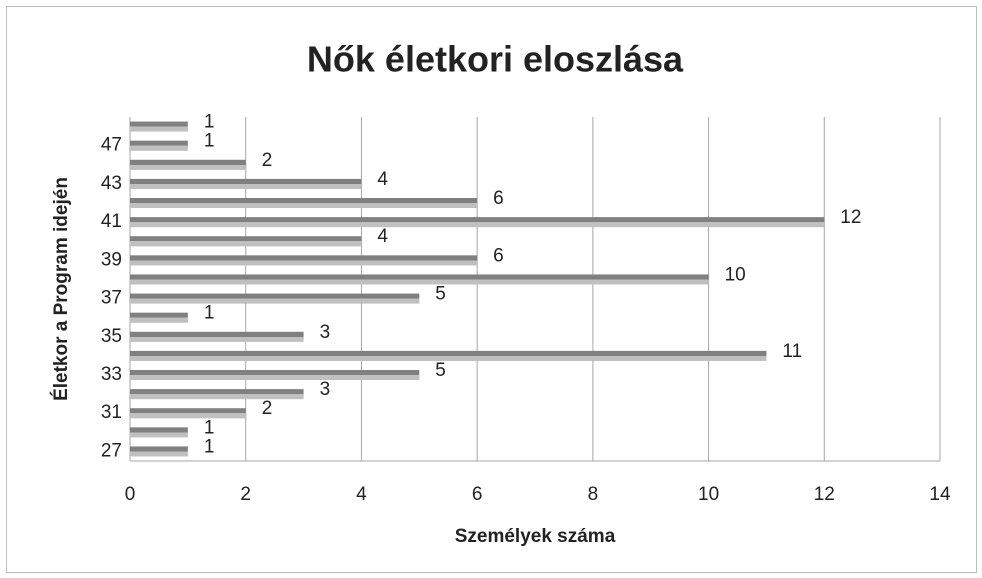  What do you see at coordinates (495, 59) in the screenshot?
I see `chart-title: Nők életkori eloszlása` at bounding box center [495, 59].